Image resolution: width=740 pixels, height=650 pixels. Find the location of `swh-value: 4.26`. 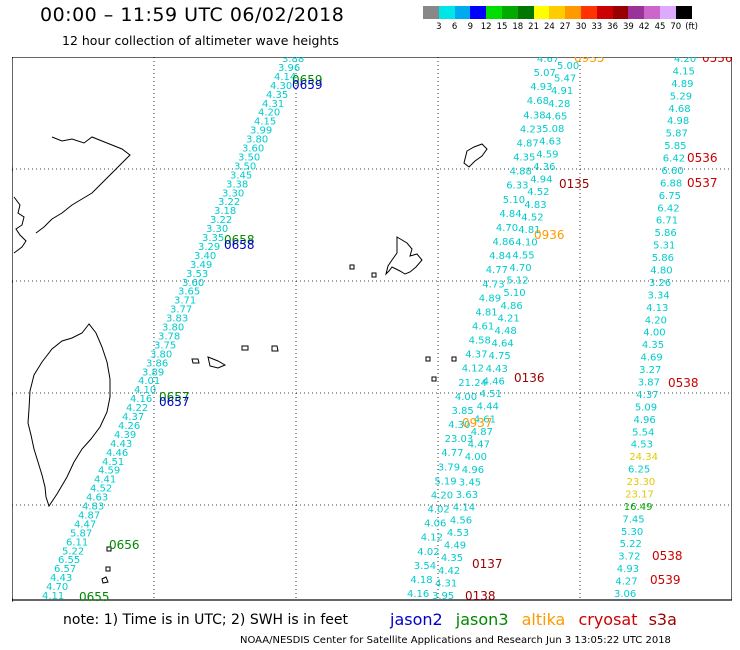

swh-value: 4.26 is located at coordinates (129, 426).